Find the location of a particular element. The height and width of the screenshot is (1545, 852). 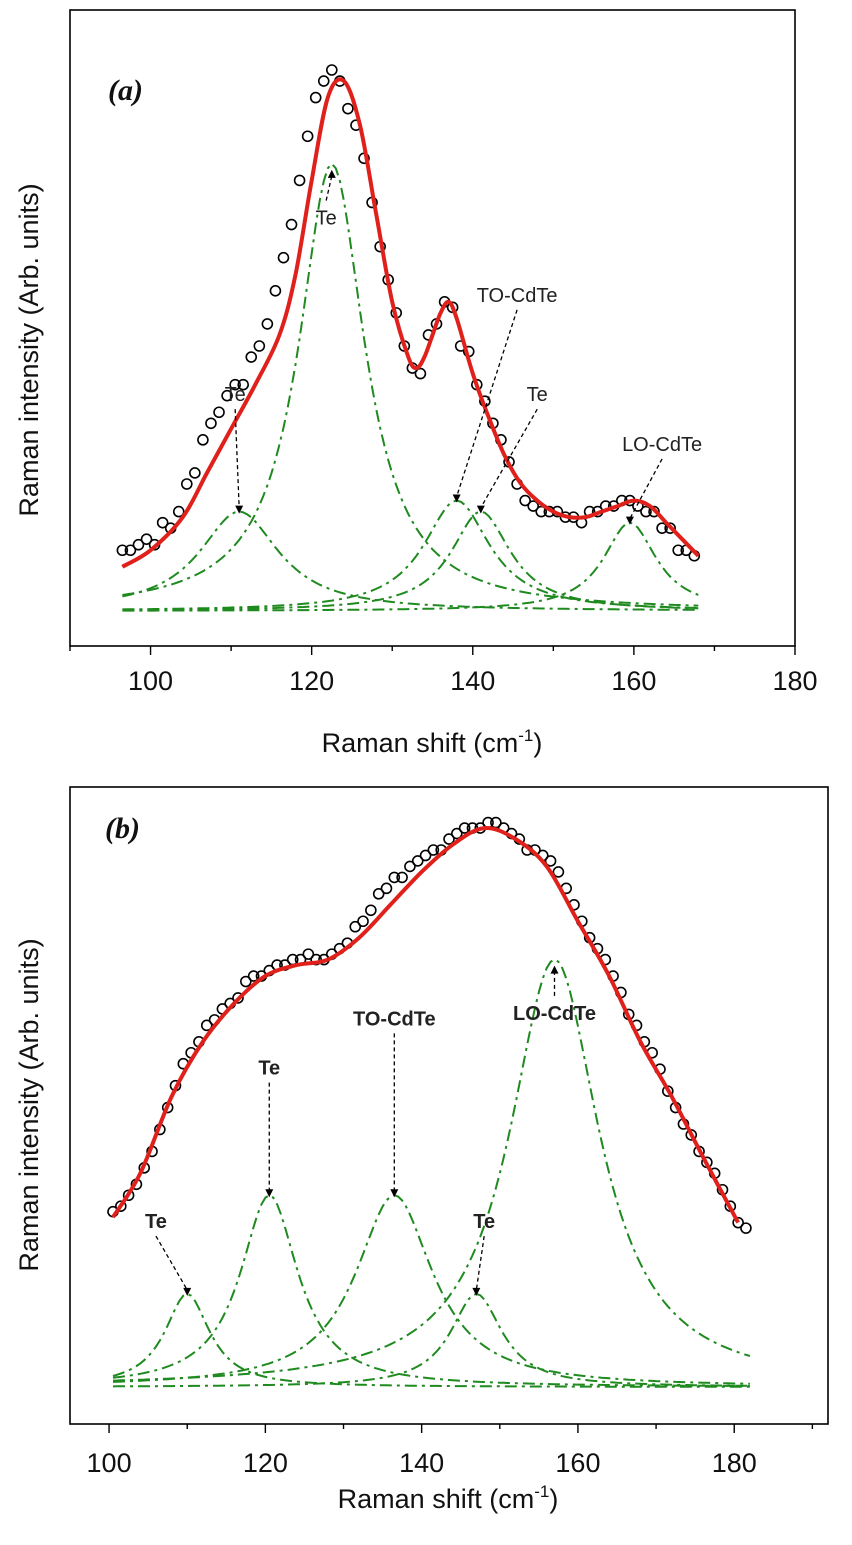

panel-b-xlabel-close: ) is located at coordinates (553, 1499).